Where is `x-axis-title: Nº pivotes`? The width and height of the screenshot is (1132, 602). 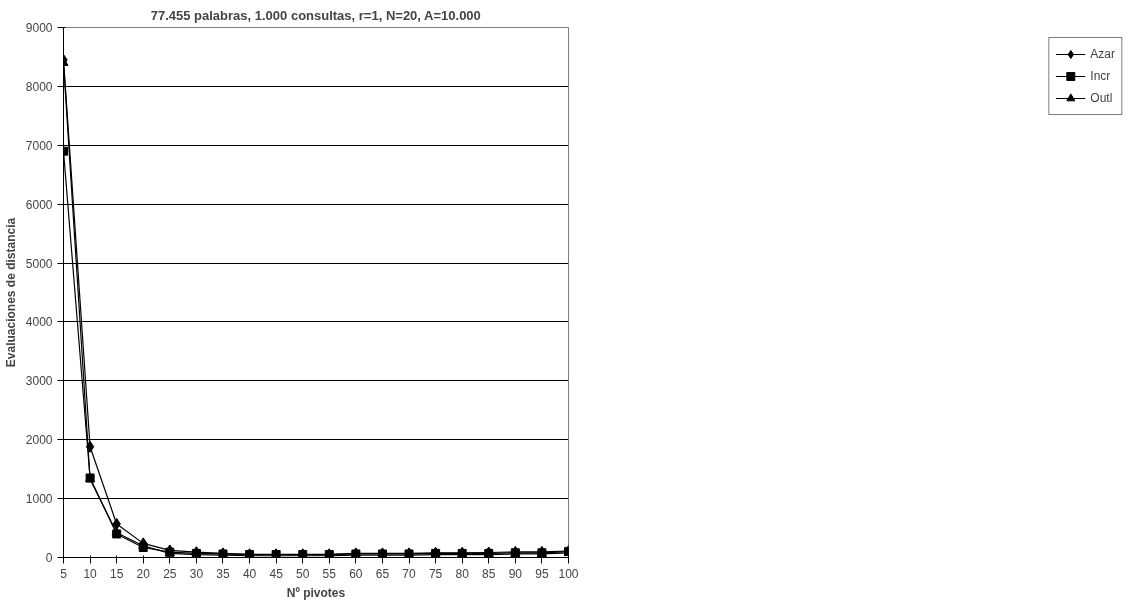
x-axis-title: Nº pivotes is located at coordinates (316, 592).